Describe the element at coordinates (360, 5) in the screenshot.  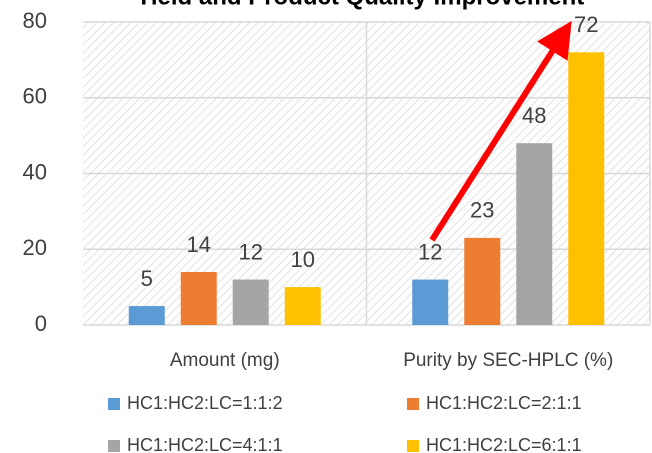
I see `chart-title: Yield and Product Quality Improvement` at that location.